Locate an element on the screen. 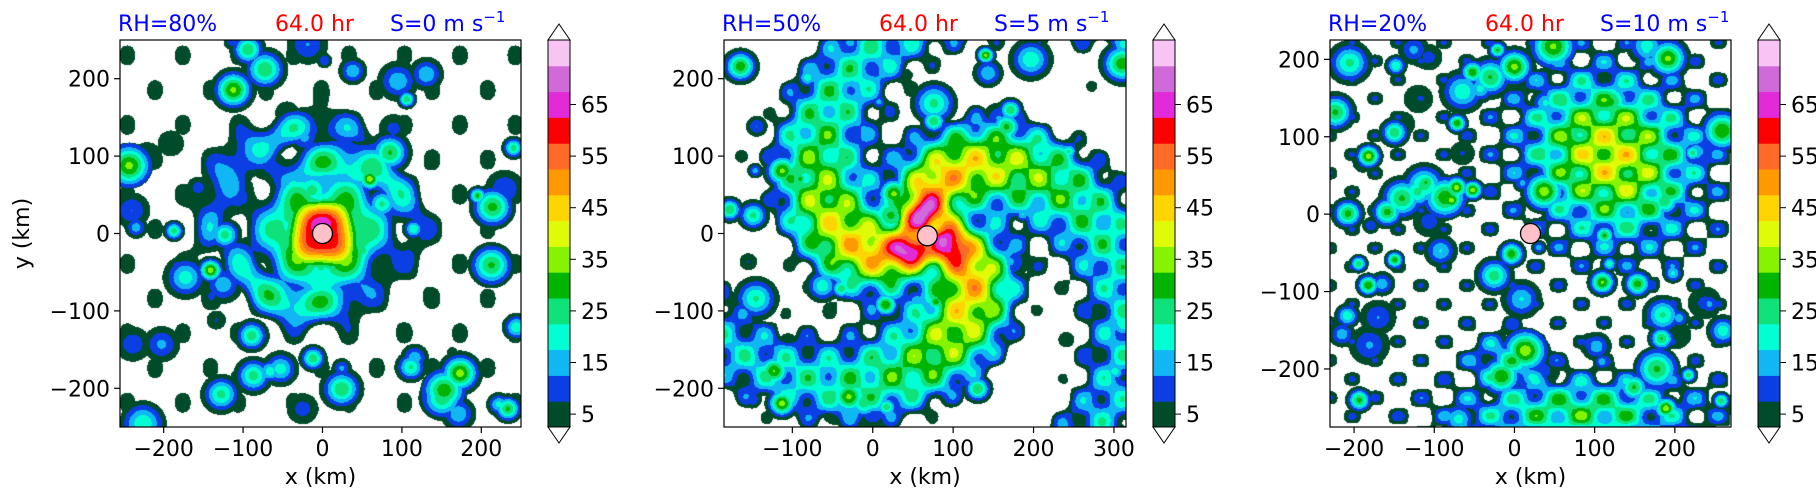 The image size is (1816, 498). x-tick-label: 200 is located at coordinates (1675, 449).